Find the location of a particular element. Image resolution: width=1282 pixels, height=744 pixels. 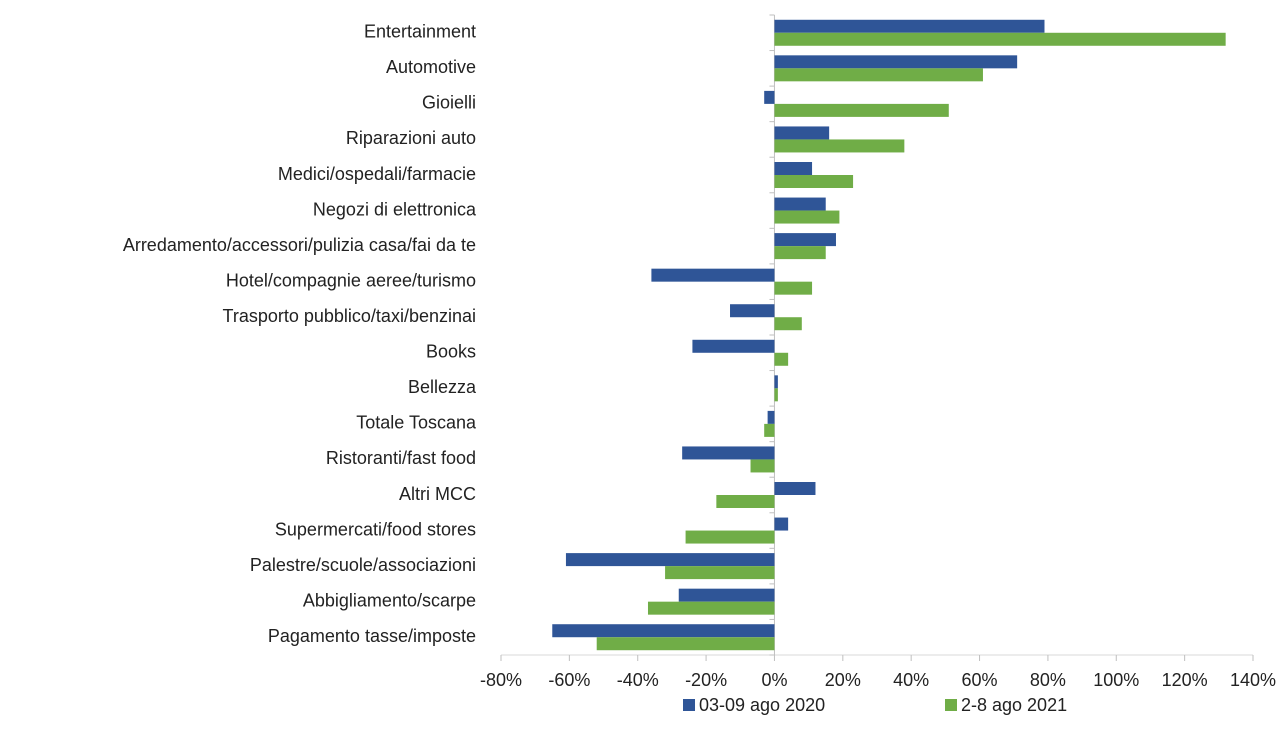

legend-label: 03-09 ago 2020 is located at coordinates (762, 705).